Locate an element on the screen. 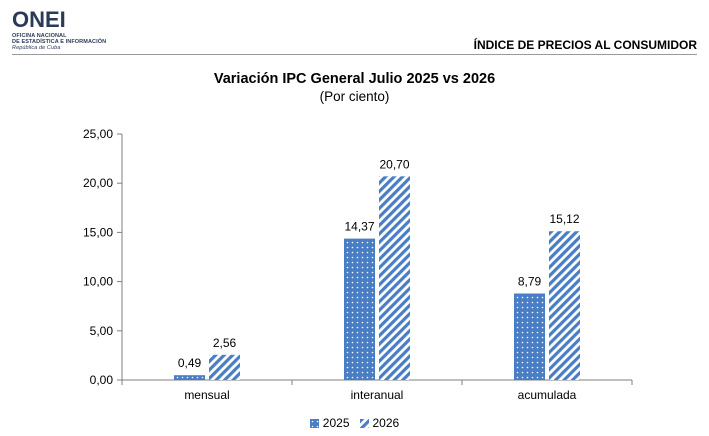  onei-logo-mark: ONEI is located at coordinates (39, 19).